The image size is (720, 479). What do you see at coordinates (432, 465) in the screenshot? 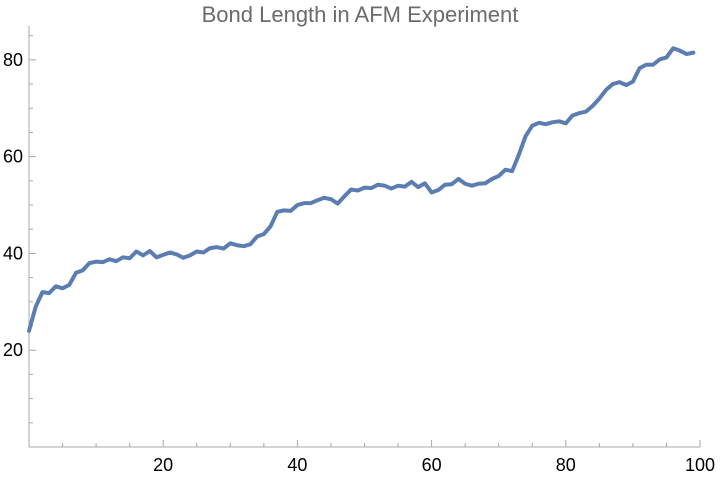
I see `x-tick-label: 60` at bounding box center [432, 465].